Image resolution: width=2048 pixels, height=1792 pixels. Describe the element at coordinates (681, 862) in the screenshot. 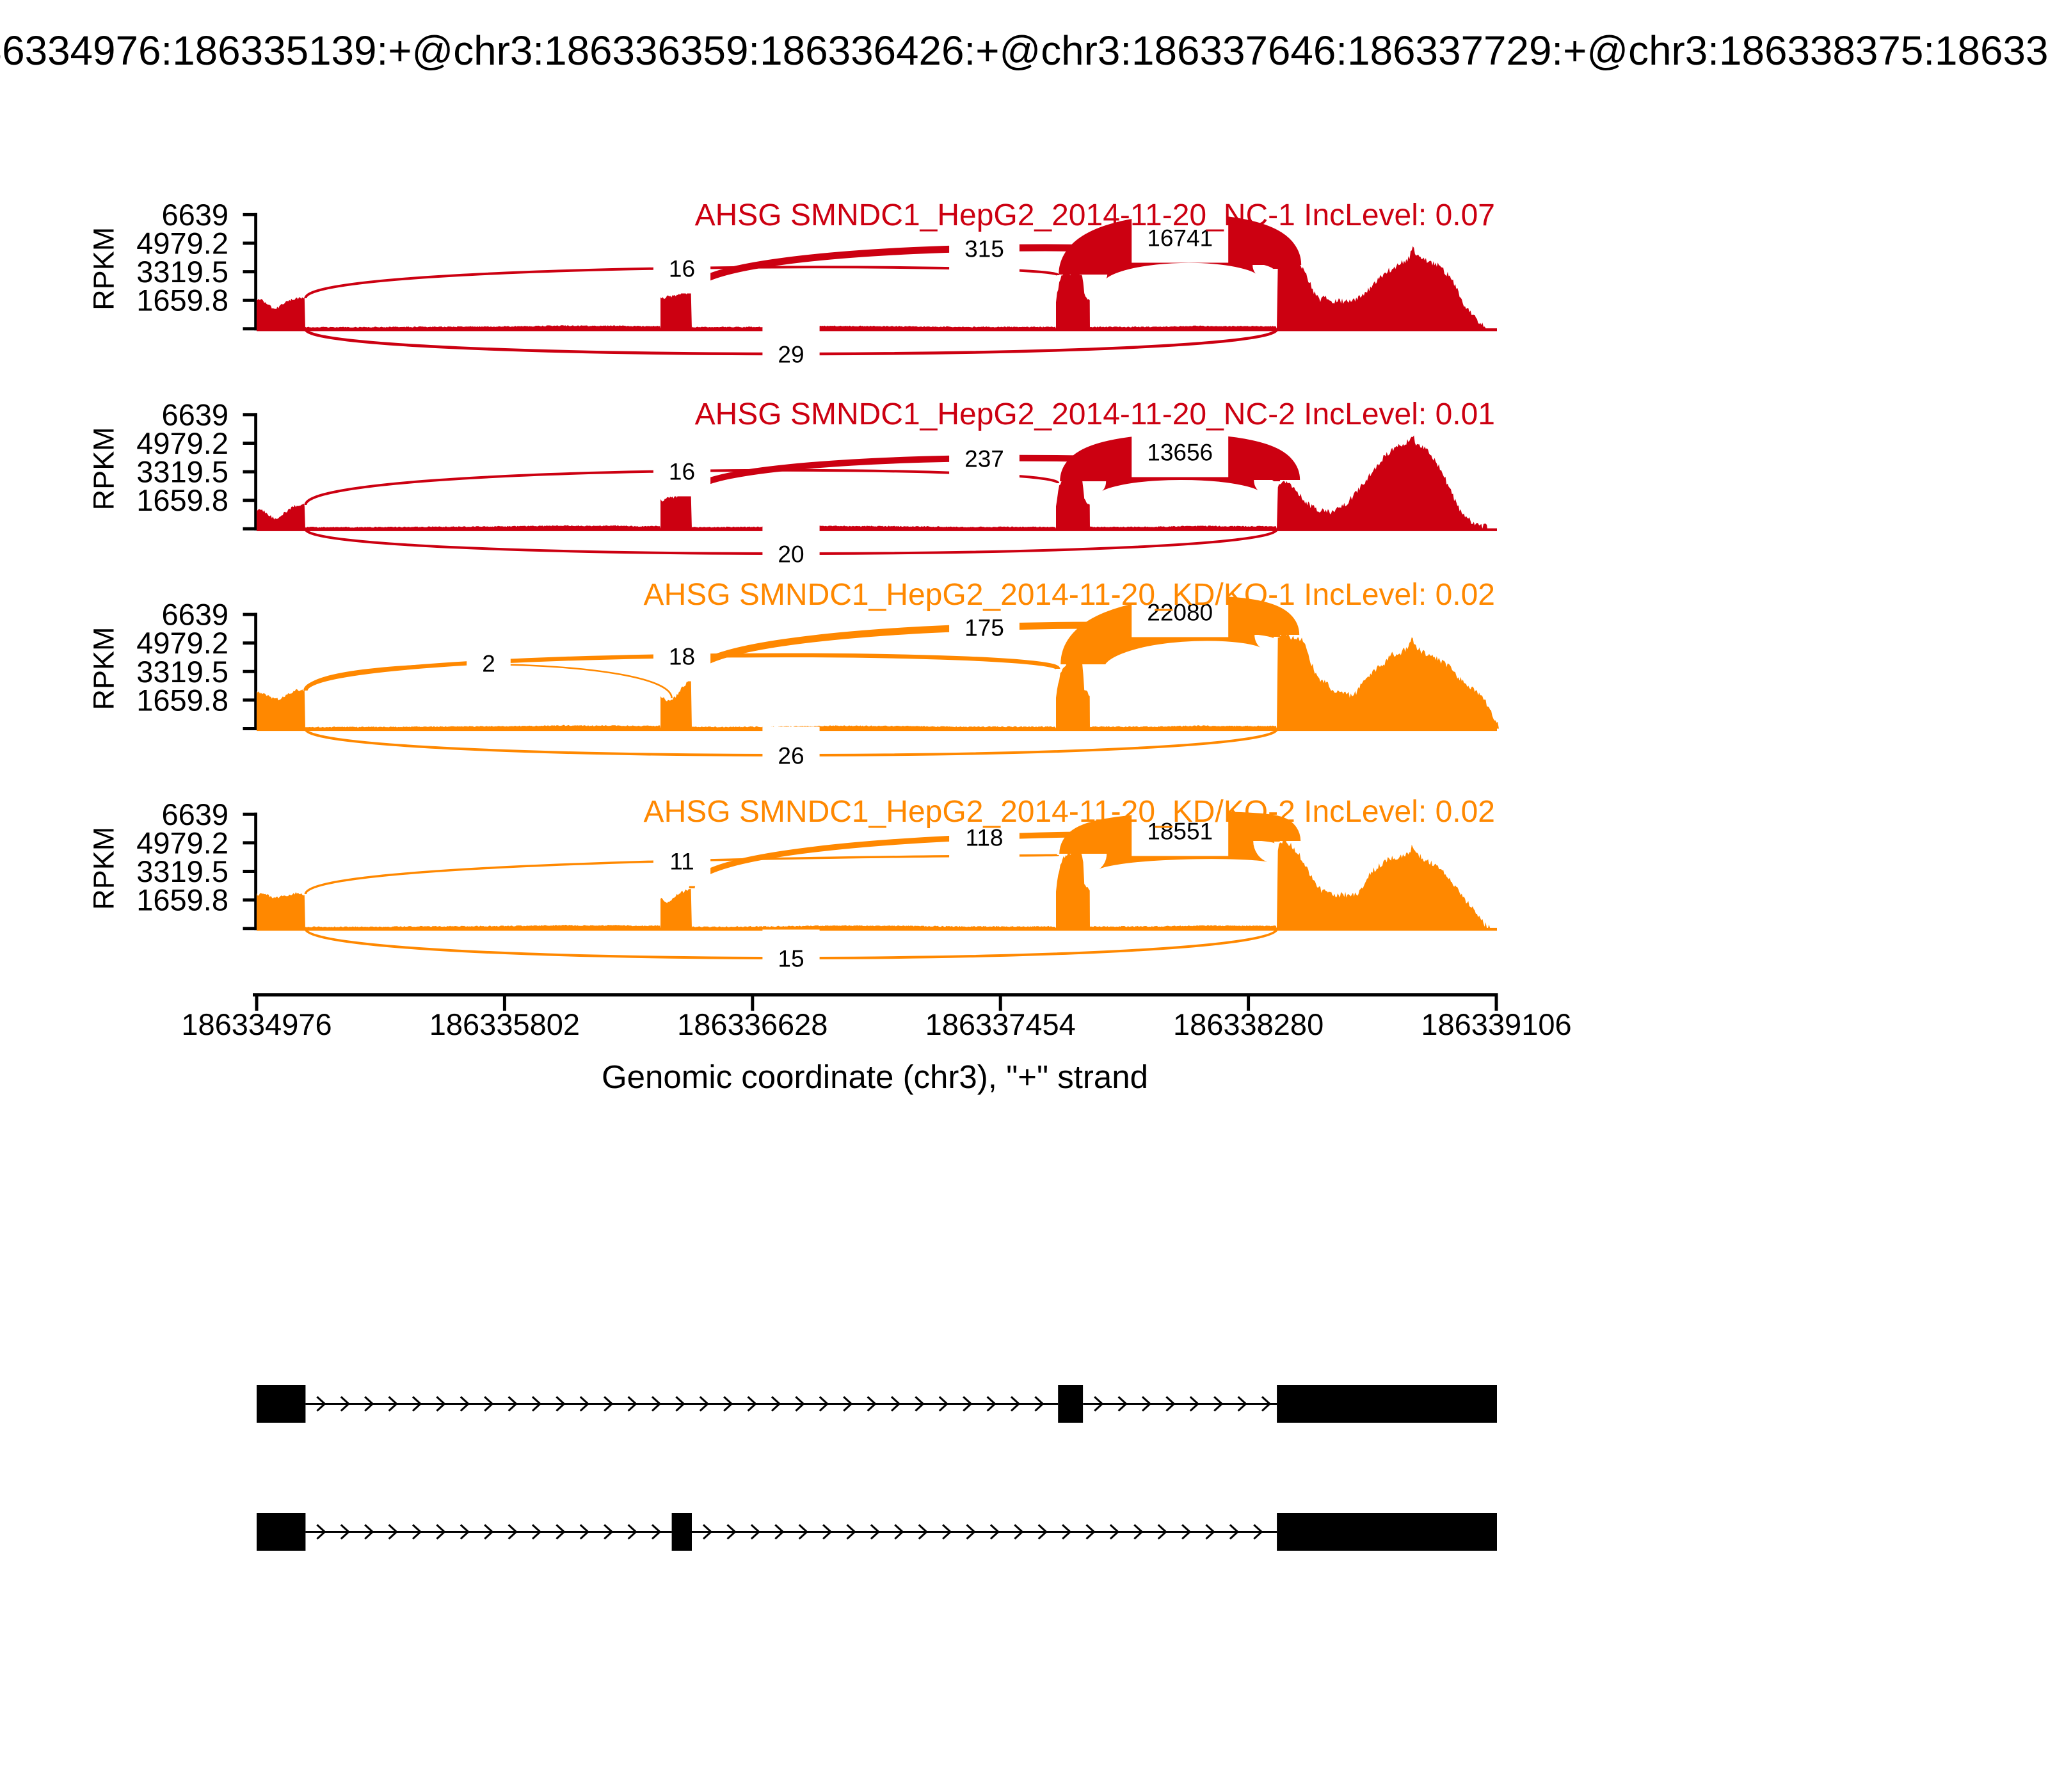

I see `svg-text: 11` at that location.